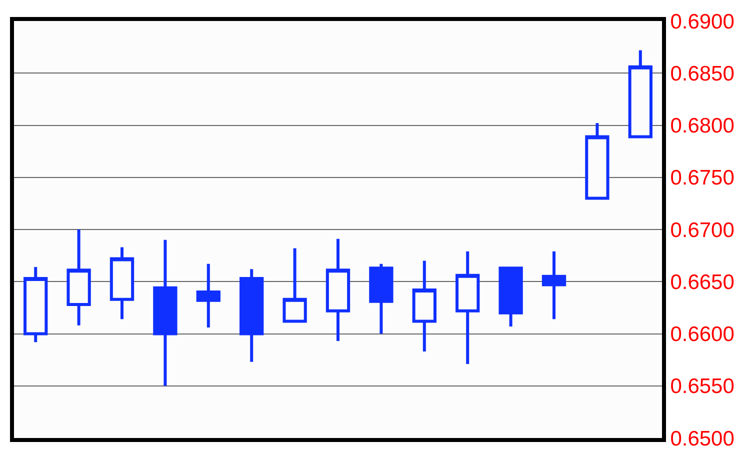 The width and height of the screenshot is (746, 460). I want to click on y-tick-label: 0.6800, so click(702, 126).